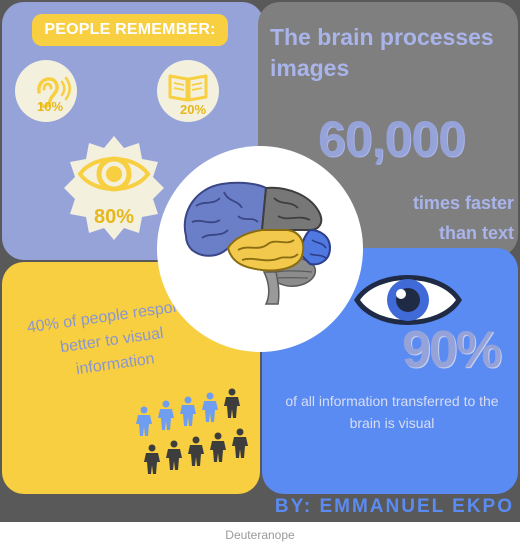 The height and width of the screenshot is (553, 520). I want to click on visual-share-number: 90%, so click(452, 350).